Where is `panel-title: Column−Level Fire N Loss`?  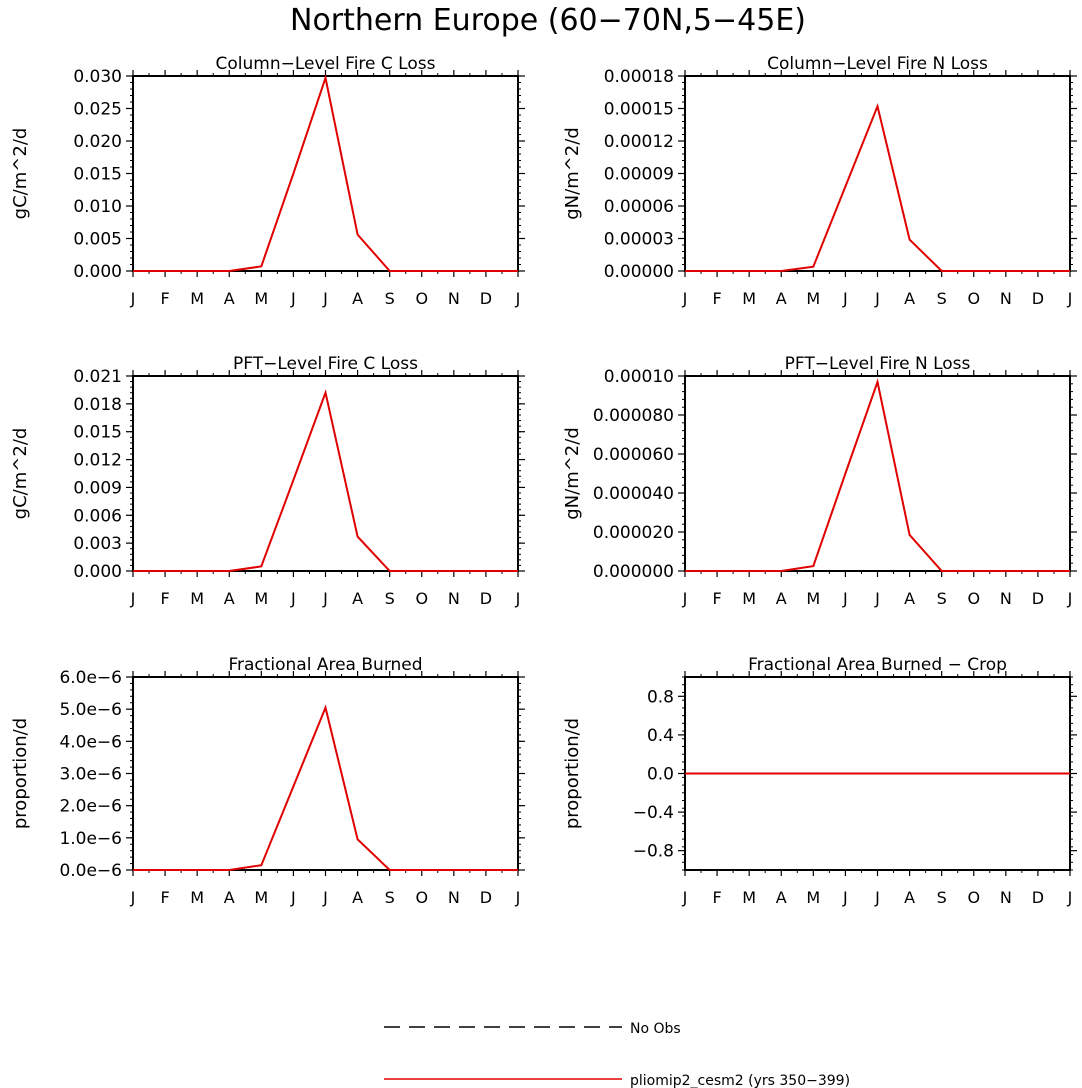 panel-title: Column−Level Fire N Loss is located at coordinates (877, 64).